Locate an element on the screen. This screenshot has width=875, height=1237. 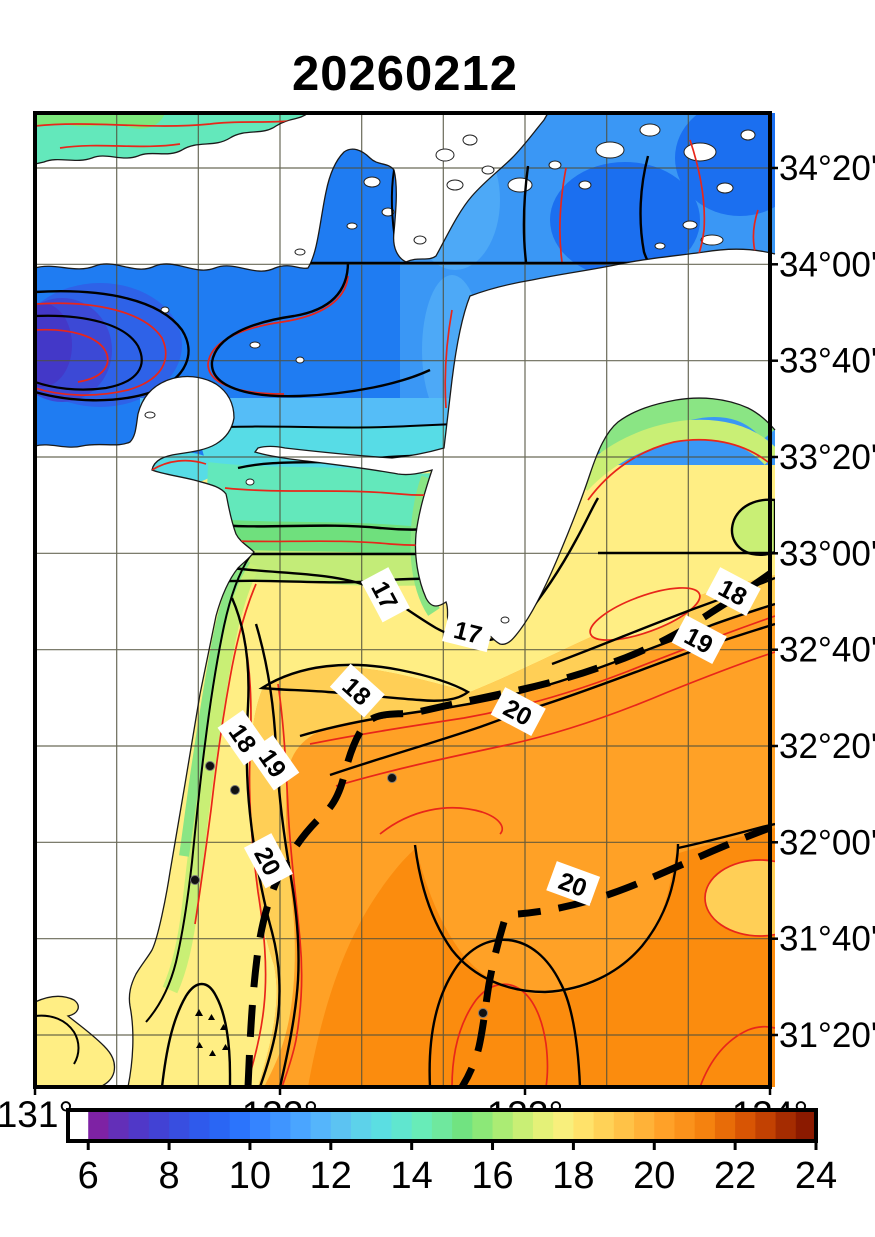
band-west-dark3 is located at coordinates (53, 345).